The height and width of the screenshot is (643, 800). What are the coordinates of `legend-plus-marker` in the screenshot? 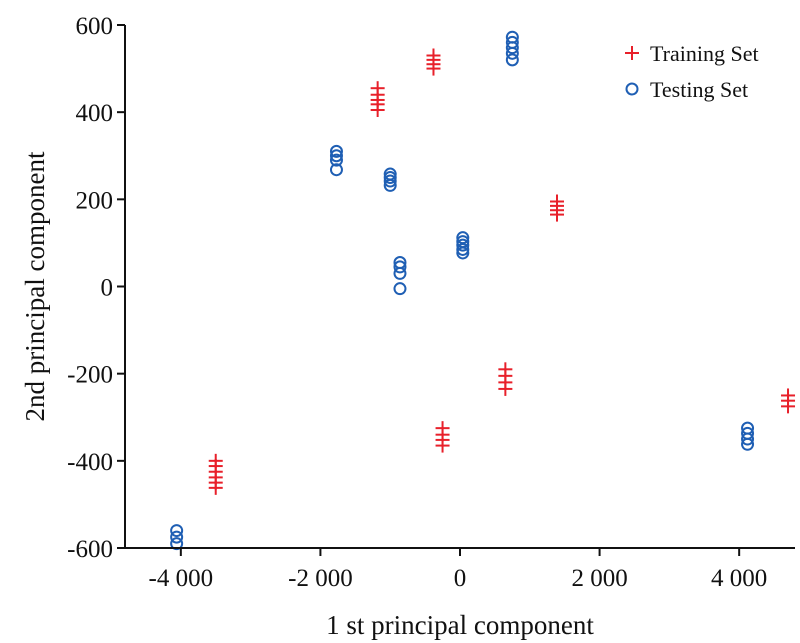 It's located at (632, 53).